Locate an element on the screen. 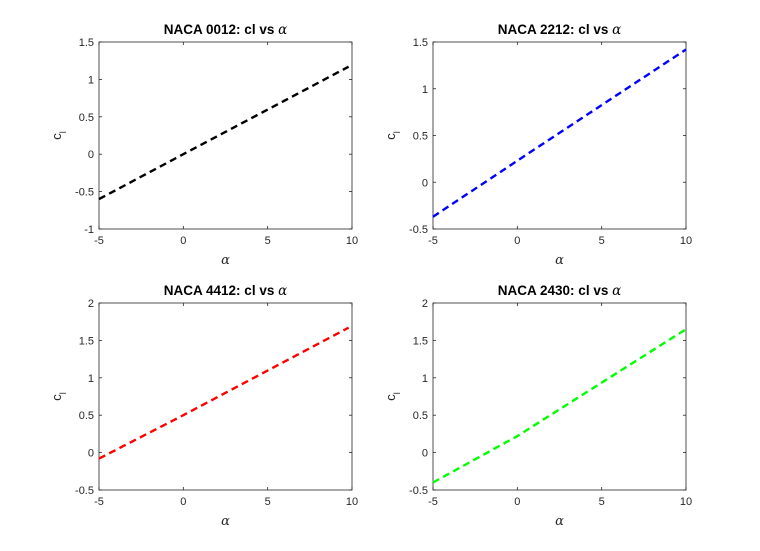  y-tick-label: -1 is located at coordinates (89, 230).